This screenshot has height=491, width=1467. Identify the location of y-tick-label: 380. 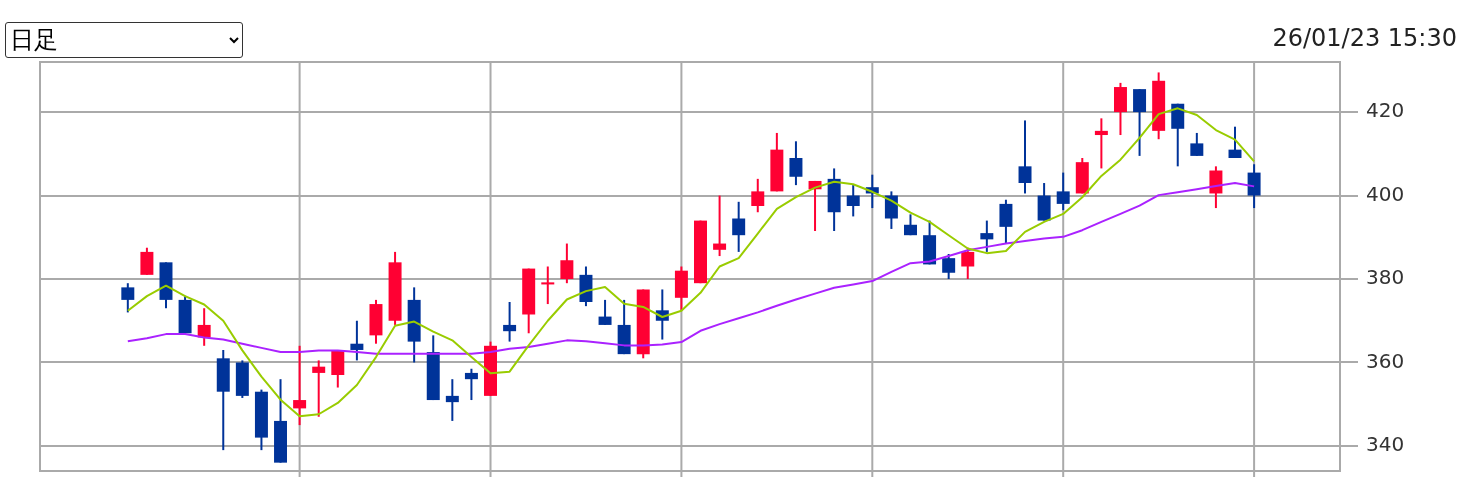
(1385, 277).